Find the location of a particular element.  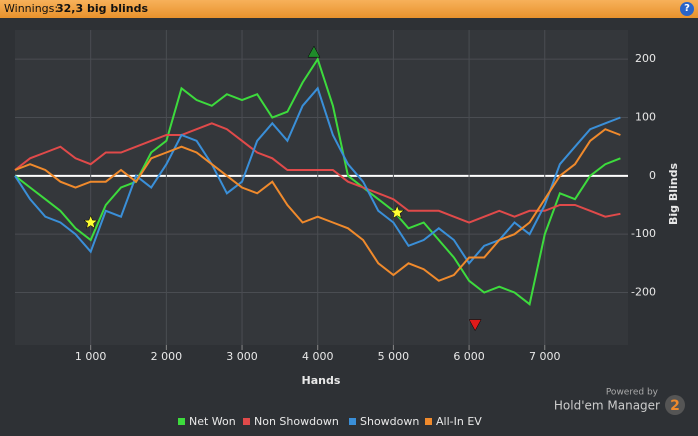

y-tick-label: -100 is located at coordinates (643, 233).